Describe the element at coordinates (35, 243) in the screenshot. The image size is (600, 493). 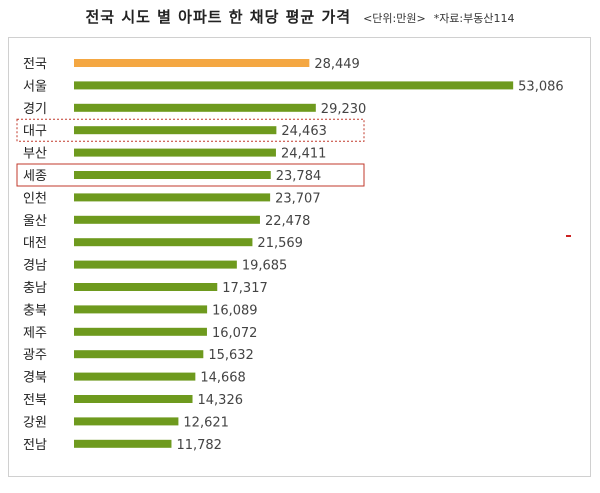
I see `category-label: 대전` at that location.